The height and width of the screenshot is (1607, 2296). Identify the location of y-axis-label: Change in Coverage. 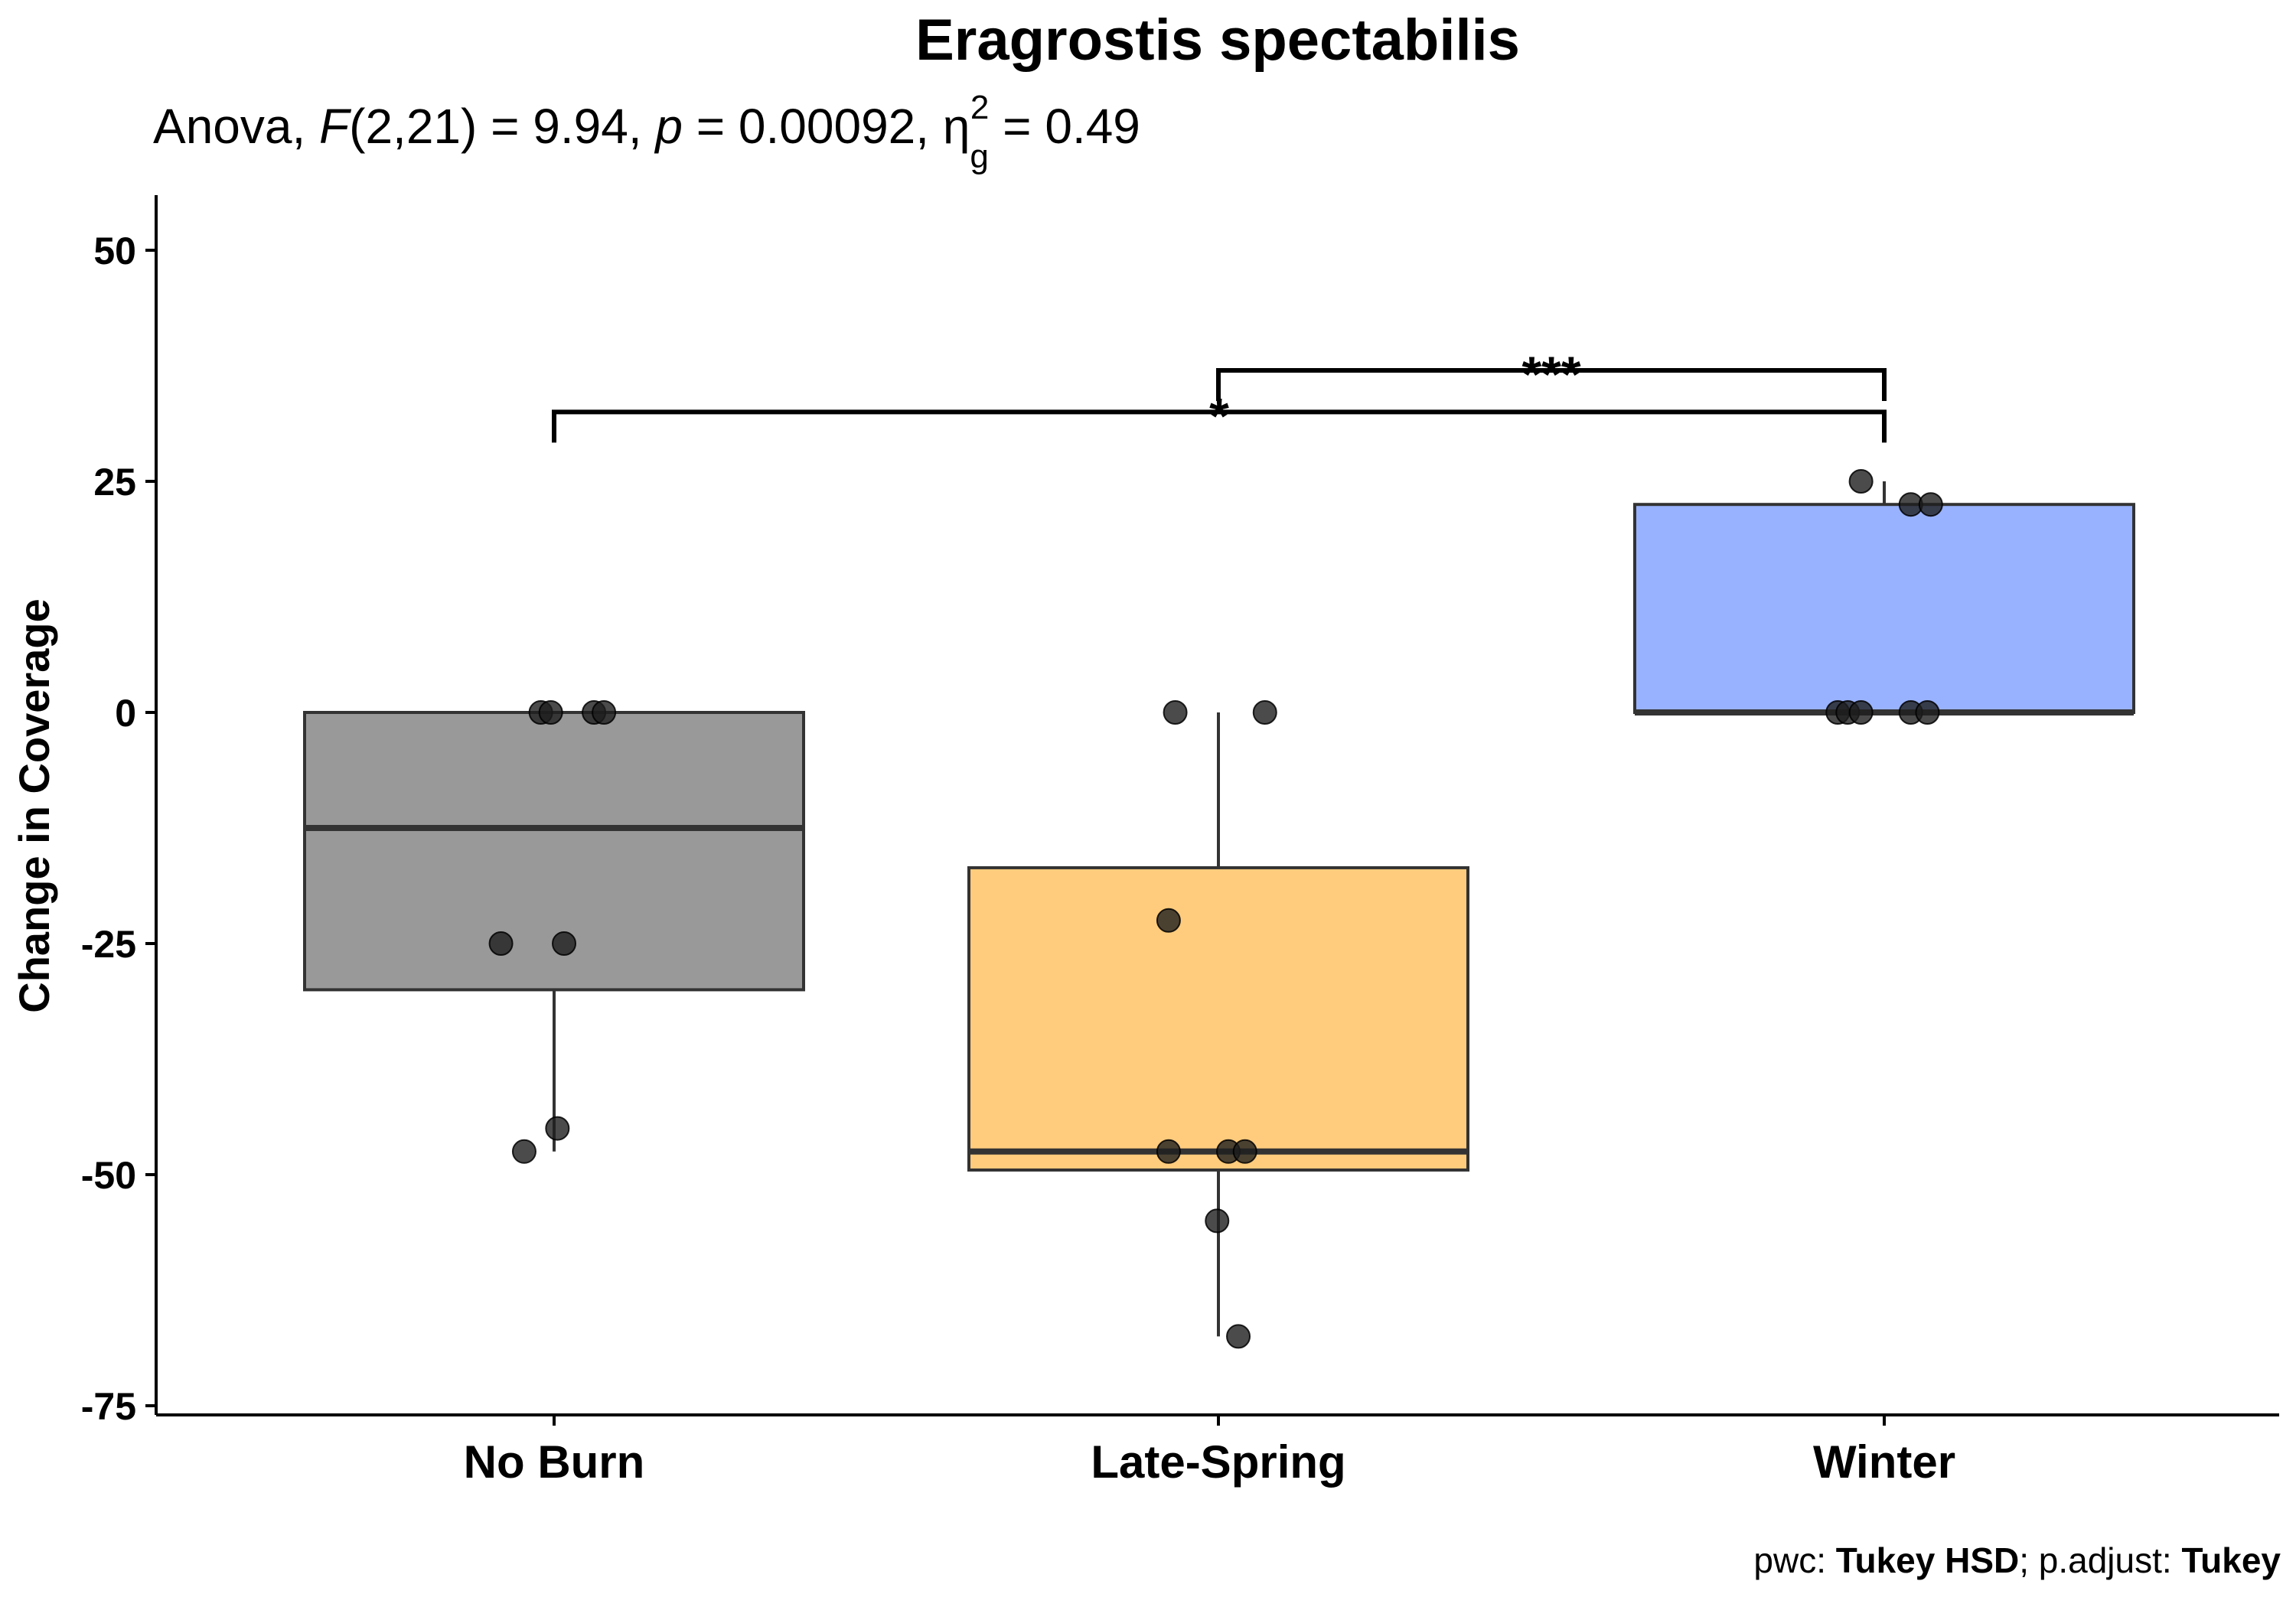
(34, 805).